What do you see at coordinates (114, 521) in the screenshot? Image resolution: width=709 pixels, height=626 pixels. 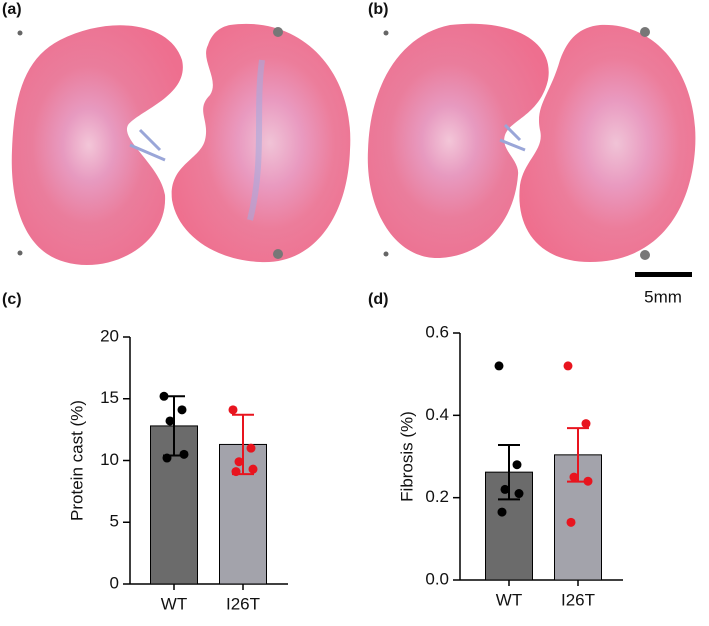 I see `y-tick-label: 5` at bounding box center [114, 521].